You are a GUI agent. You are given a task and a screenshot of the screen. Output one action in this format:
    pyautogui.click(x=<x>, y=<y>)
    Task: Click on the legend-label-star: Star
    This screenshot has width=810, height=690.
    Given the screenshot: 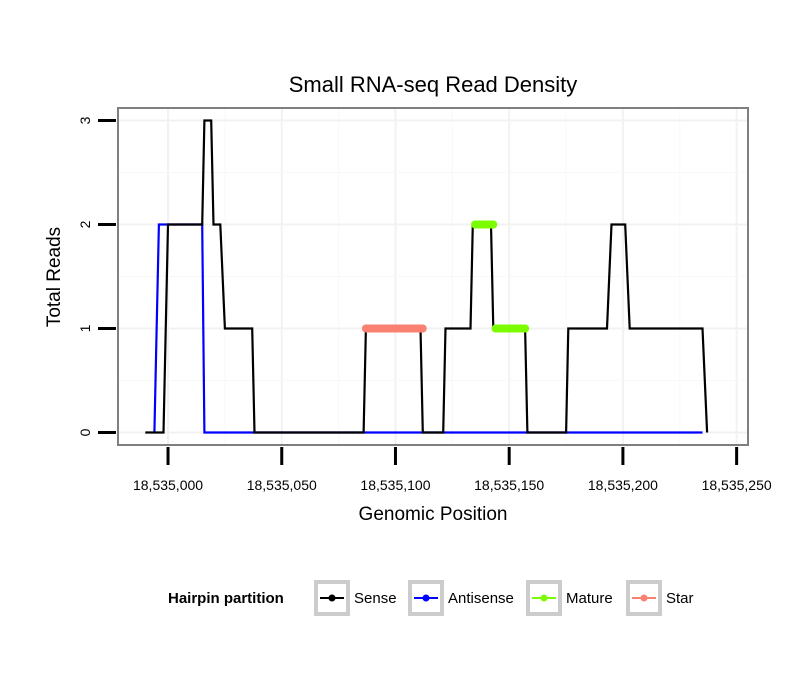 What is the action you would take?
    pyautogui.click(x=680, y=598)
    